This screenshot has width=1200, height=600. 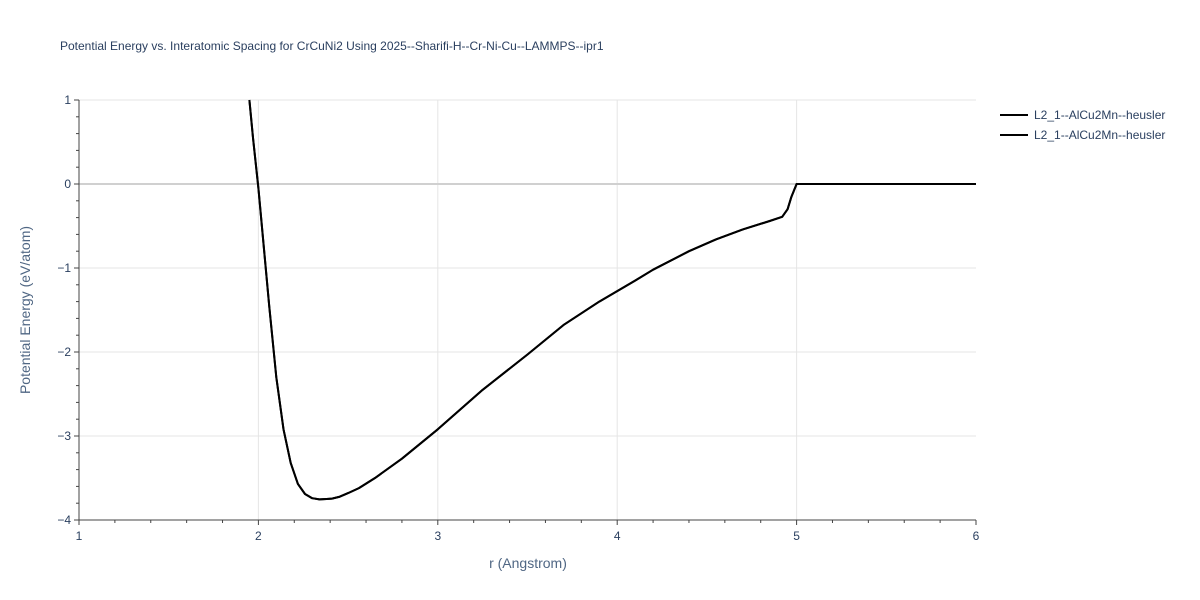 What do you see at coordinates (528, 563) in the screenshot?
I see `x-axis-label: r (Angstrom)` at bounding box center [528, 563].